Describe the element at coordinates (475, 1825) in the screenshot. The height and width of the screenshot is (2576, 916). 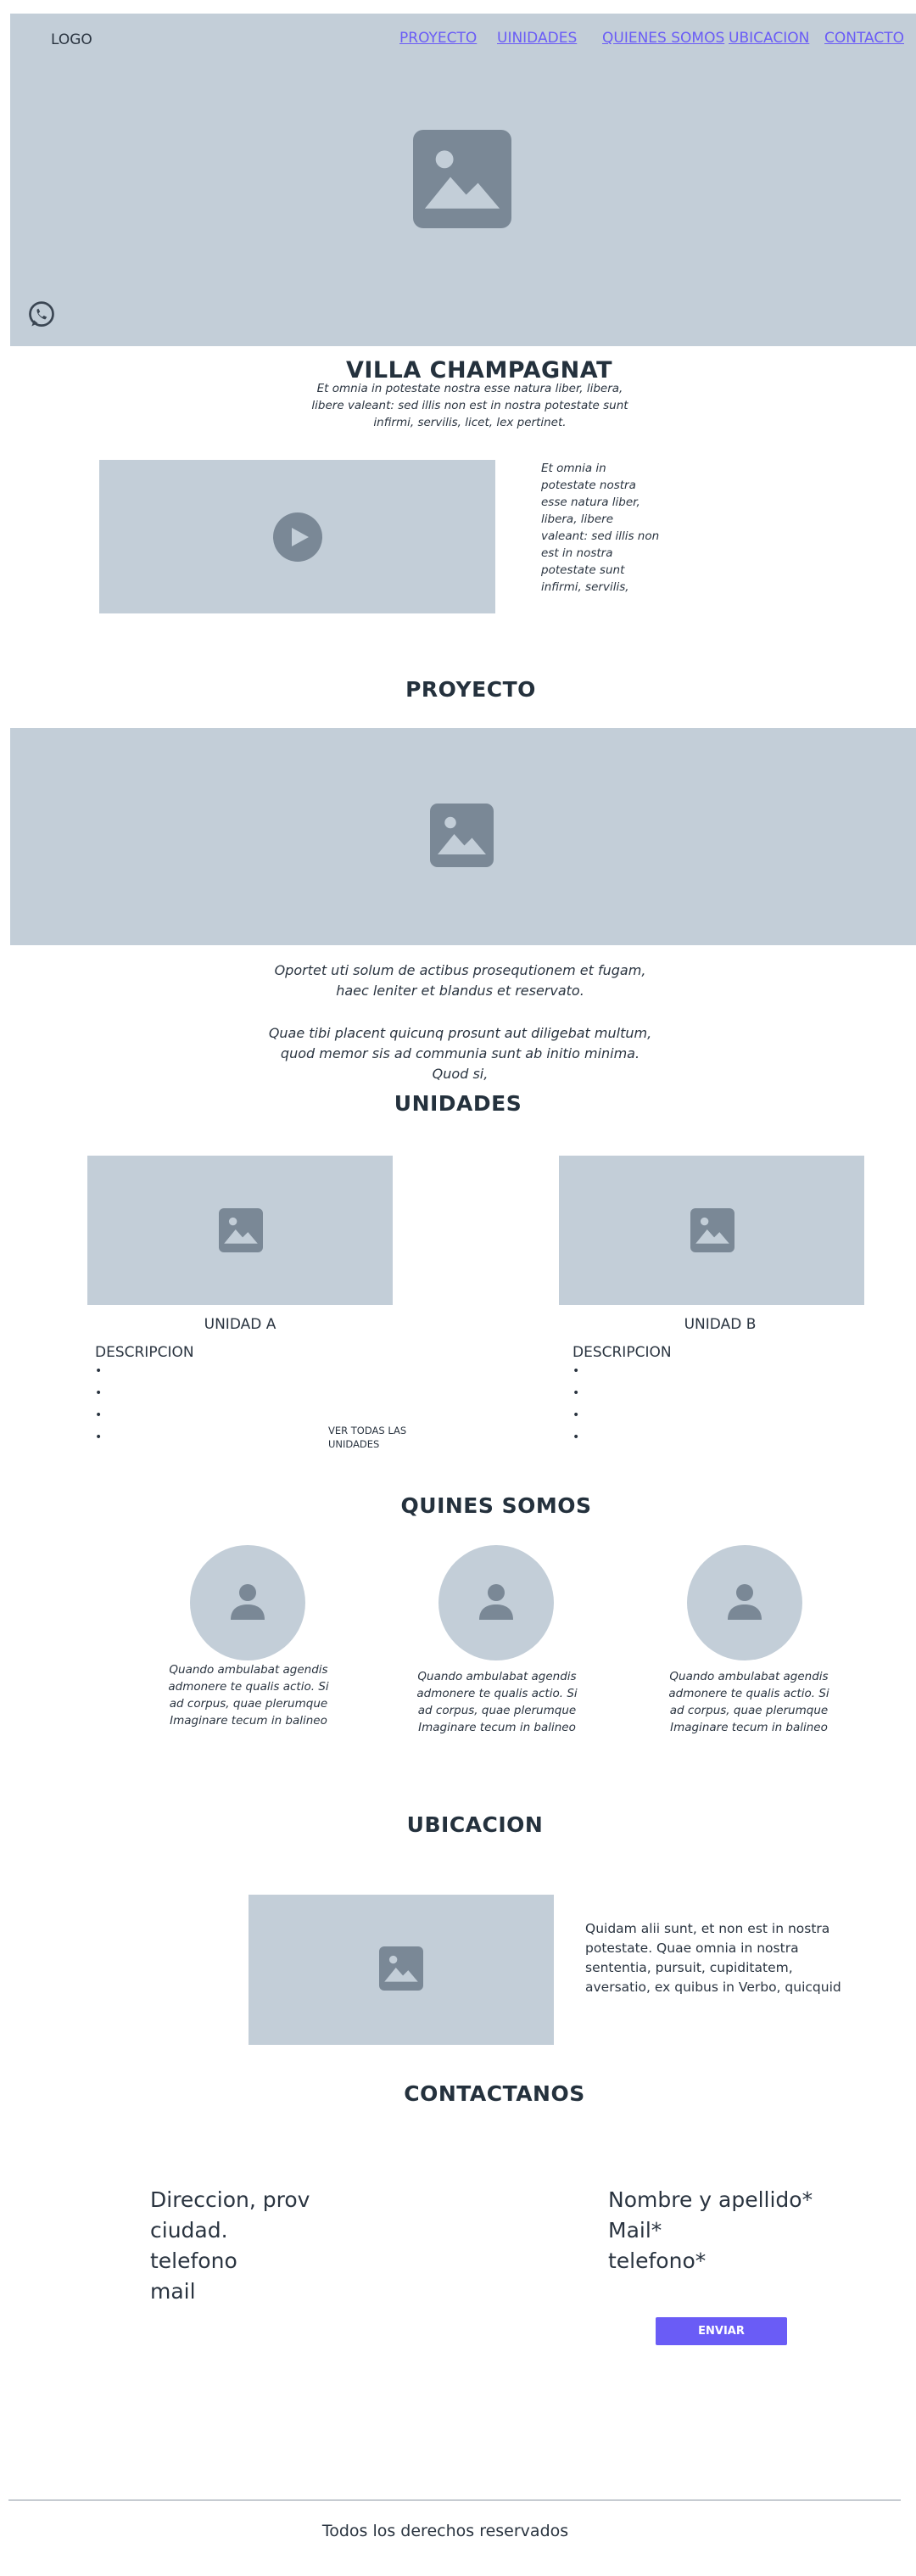
I see `section-title-ubicacion: UBICACION` at that location.